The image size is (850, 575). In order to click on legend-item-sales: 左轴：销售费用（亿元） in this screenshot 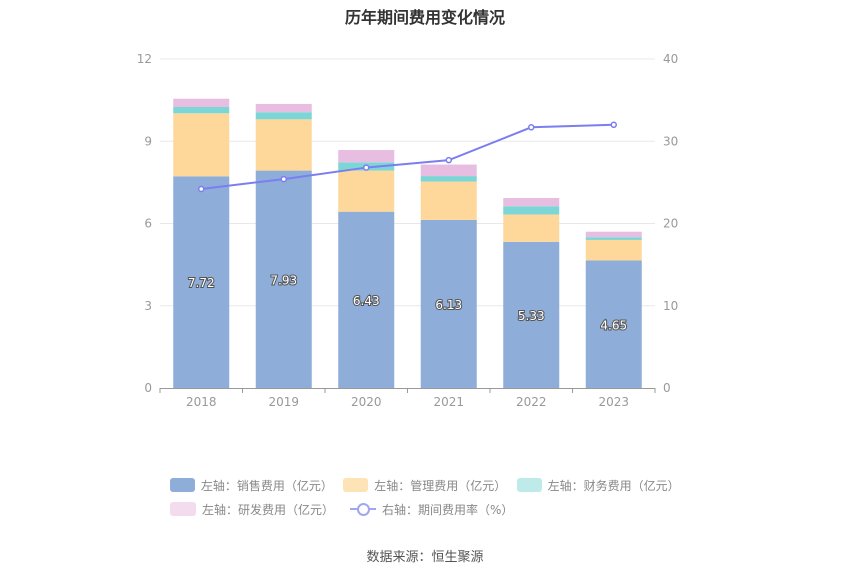, I will do `click(251, 485)`.